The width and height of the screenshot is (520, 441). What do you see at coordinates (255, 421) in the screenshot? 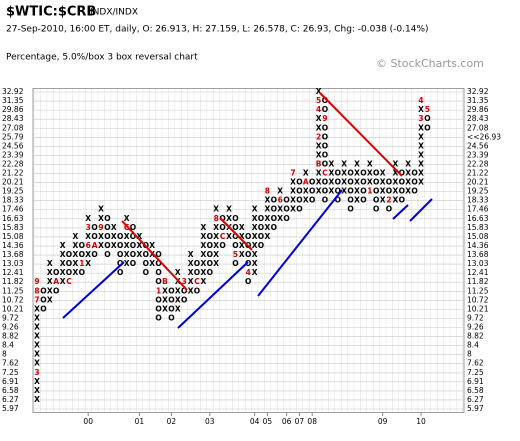
I see `x-tick-label: 04` at bounding box center [255, 421].